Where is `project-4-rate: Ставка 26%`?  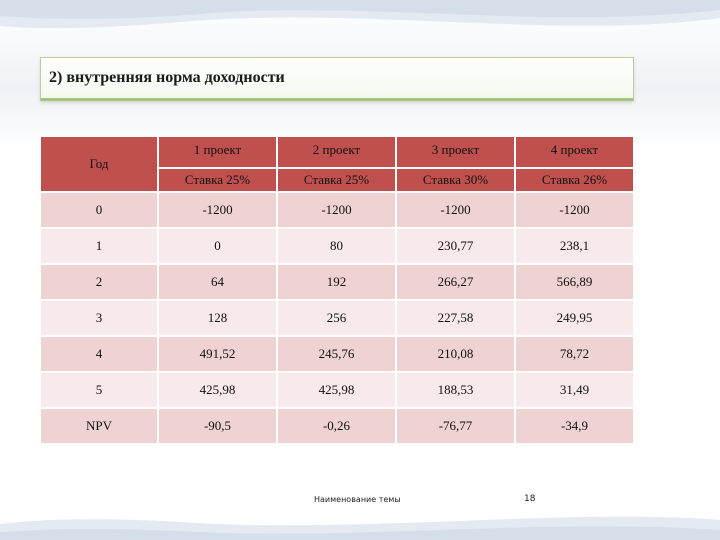
project-4-rate: Ставка 26% is located at coordinates (574, 180).